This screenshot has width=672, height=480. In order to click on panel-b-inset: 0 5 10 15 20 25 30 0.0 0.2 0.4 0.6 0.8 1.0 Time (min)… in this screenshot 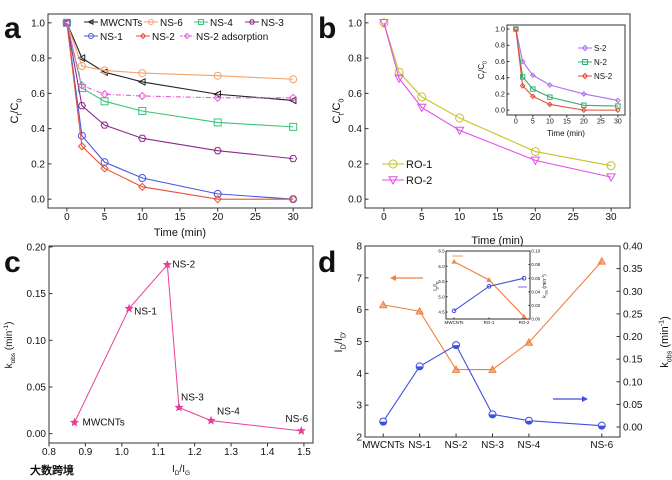, I will do `click(551, 81)`.